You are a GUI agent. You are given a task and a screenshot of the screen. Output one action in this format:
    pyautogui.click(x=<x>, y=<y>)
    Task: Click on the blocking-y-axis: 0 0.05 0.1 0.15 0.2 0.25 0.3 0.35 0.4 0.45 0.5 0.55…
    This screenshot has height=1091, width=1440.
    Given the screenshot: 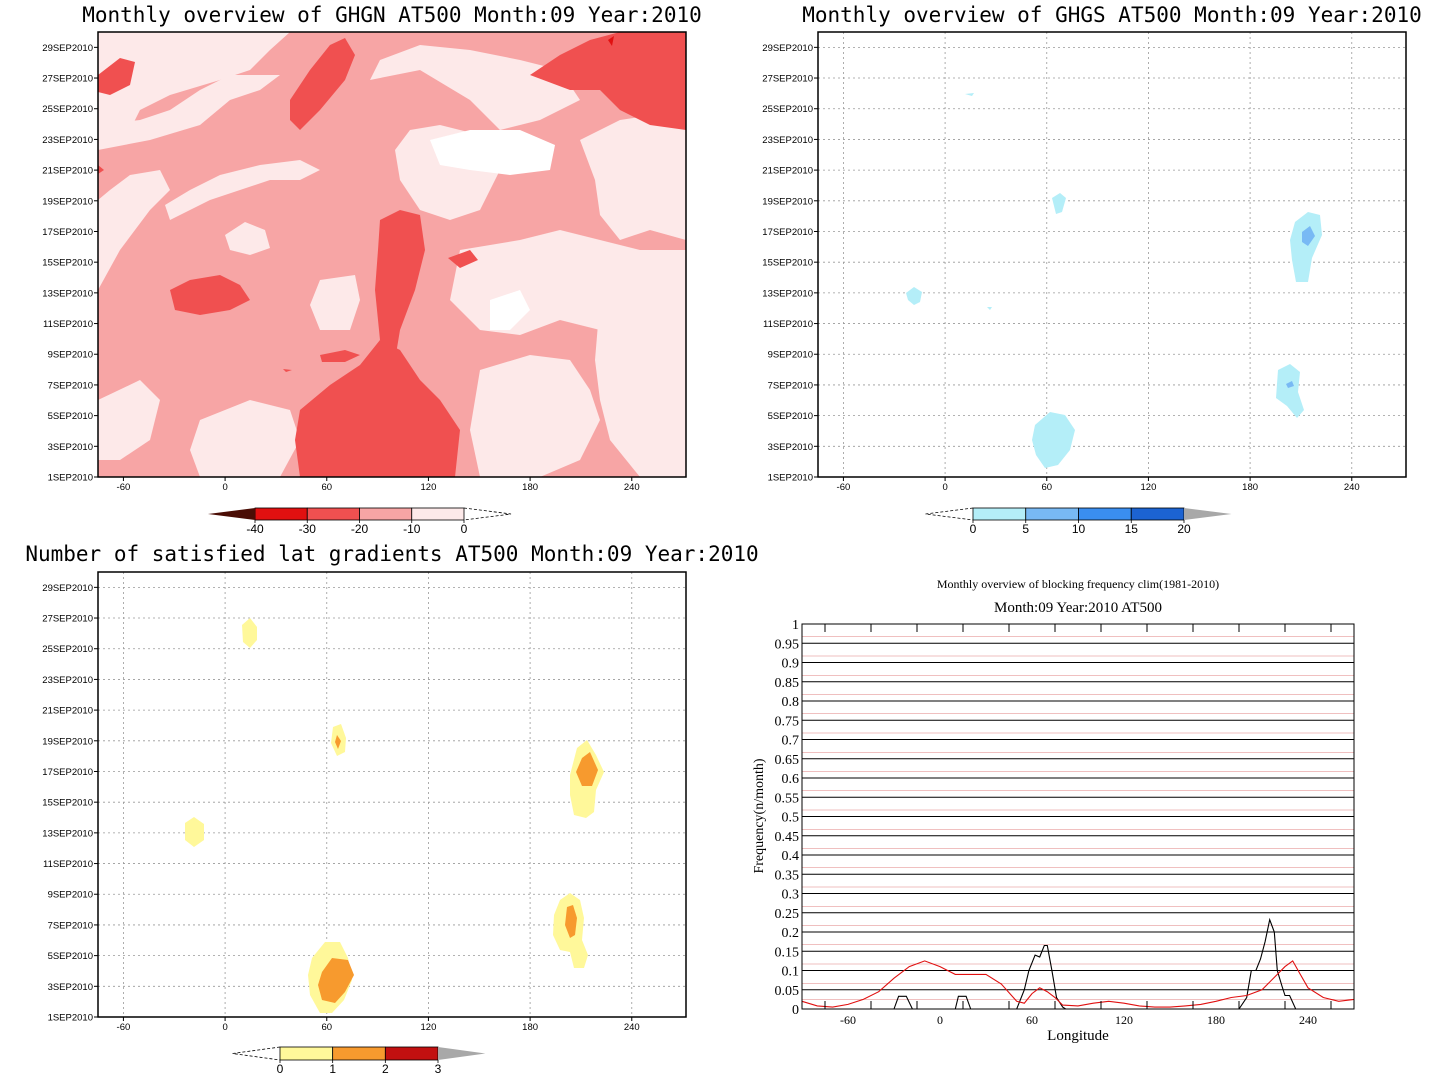 What is the action you would take?
    pyautogui.click(x=787, y=818)
    